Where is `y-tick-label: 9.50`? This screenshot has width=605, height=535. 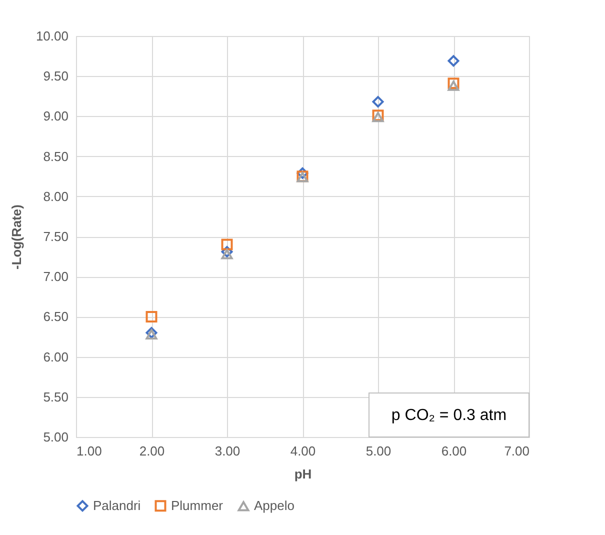 y-tick-label: 9.50 is located at coordinates (55, 76).